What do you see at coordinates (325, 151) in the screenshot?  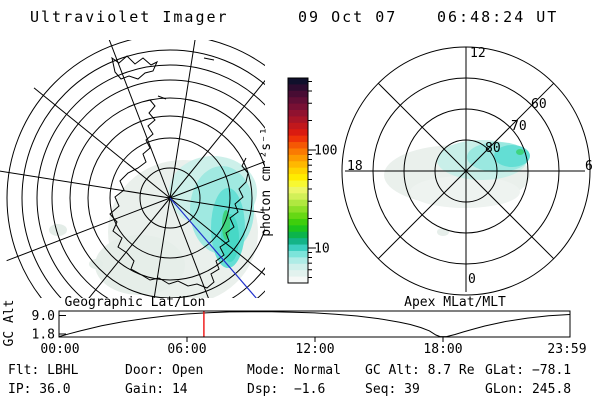 I see `colorbar-tick-label-100: 100` at bounding box center [325, 151].